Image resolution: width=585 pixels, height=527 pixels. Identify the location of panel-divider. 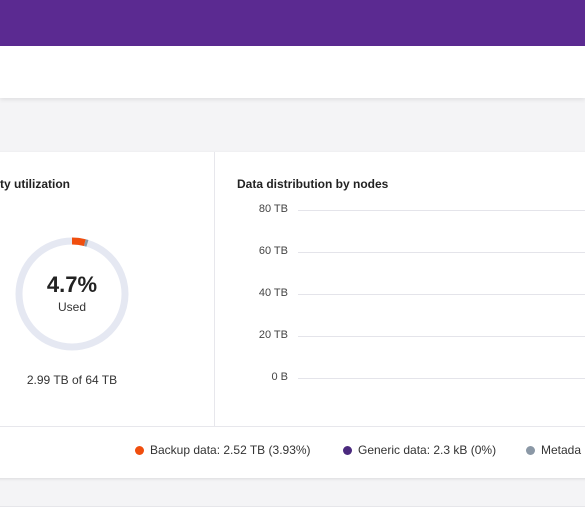
(214, 289).